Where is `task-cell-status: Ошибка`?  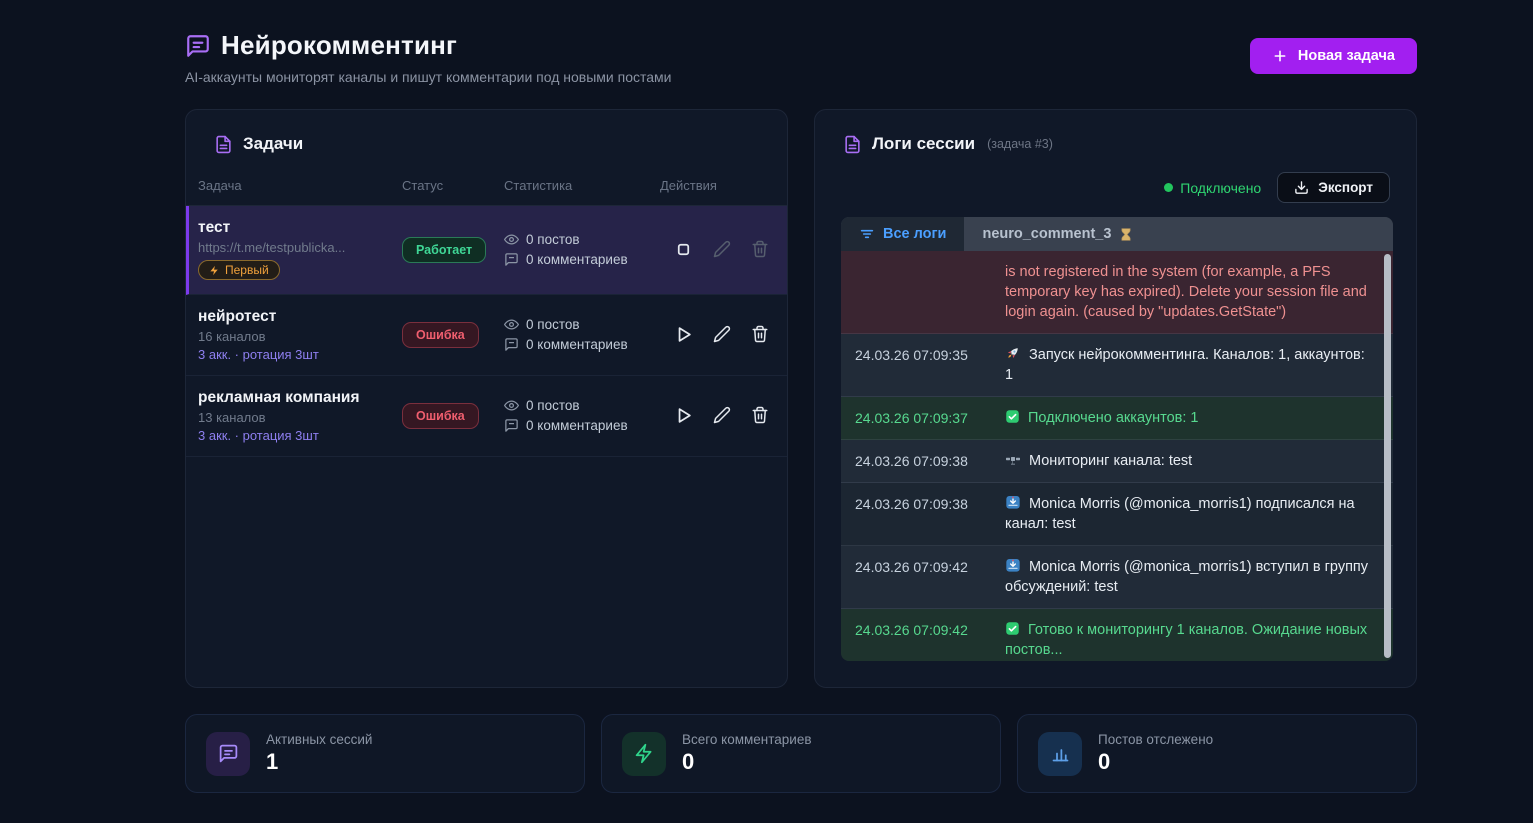 task-cell-status: Ошибка is located at coordinates (453, 334).